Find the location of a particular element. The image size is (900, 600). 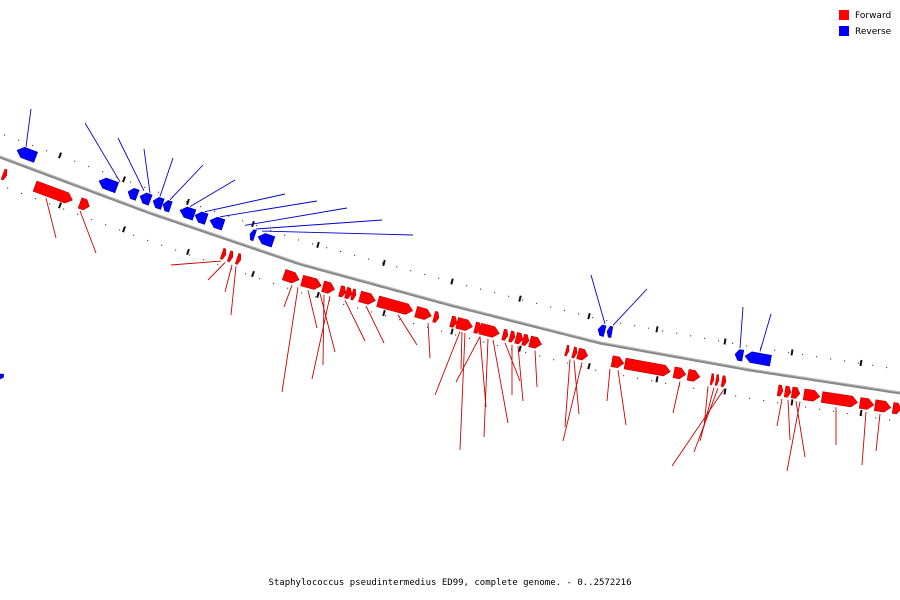

legend-swatch-forward is located at coordinates (844, 15).